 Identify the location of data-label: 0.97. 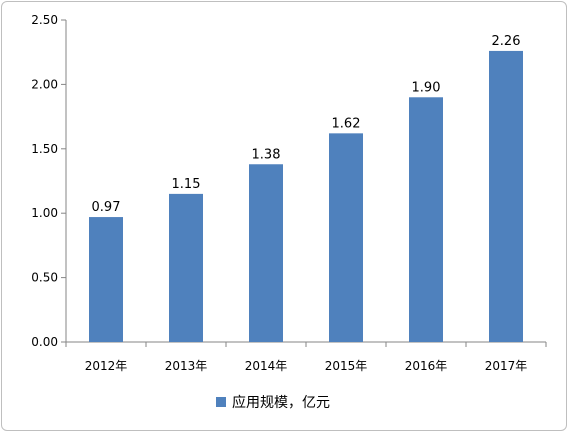
(106, 207).